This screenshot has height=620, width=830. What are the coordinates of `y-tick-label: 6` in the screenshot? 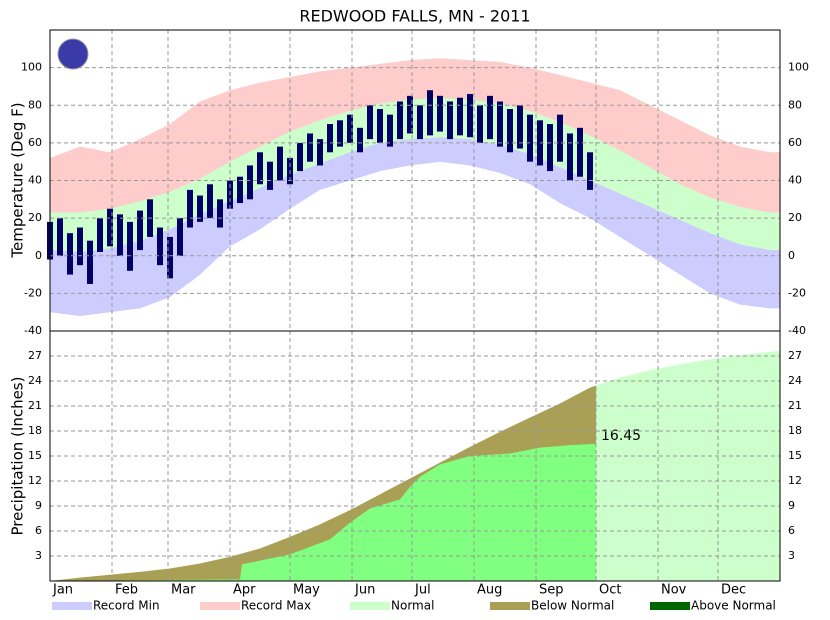 It's located at (791, 530).